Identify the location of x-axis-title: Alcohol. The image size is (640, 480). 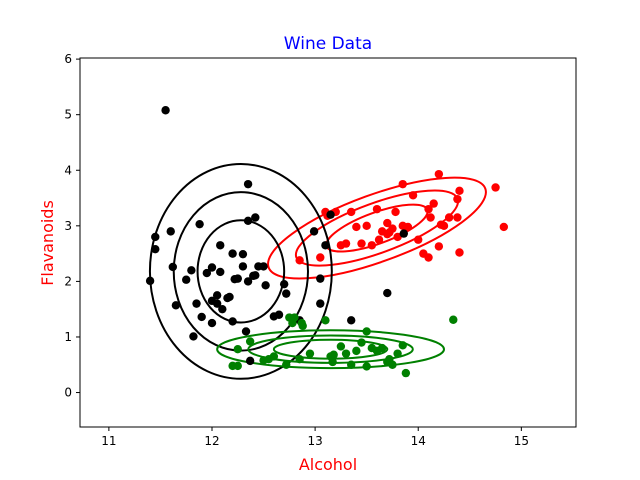
(328, 464).